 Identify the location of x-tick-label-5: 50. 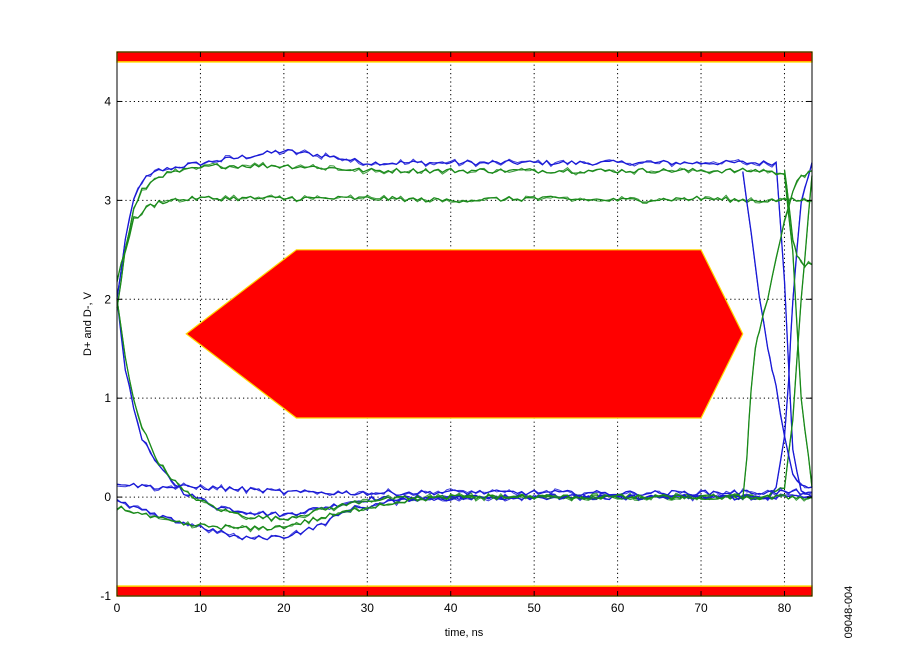
(534, 608).